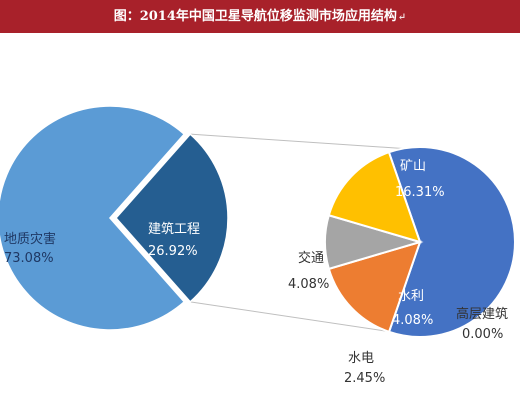 This screenshot has width=520, height=405. What do you see at coordinates (420, 192) in the screenshot?
I see `pie-slice-mining-value: 16.31%` at bounding box center [420, 192].